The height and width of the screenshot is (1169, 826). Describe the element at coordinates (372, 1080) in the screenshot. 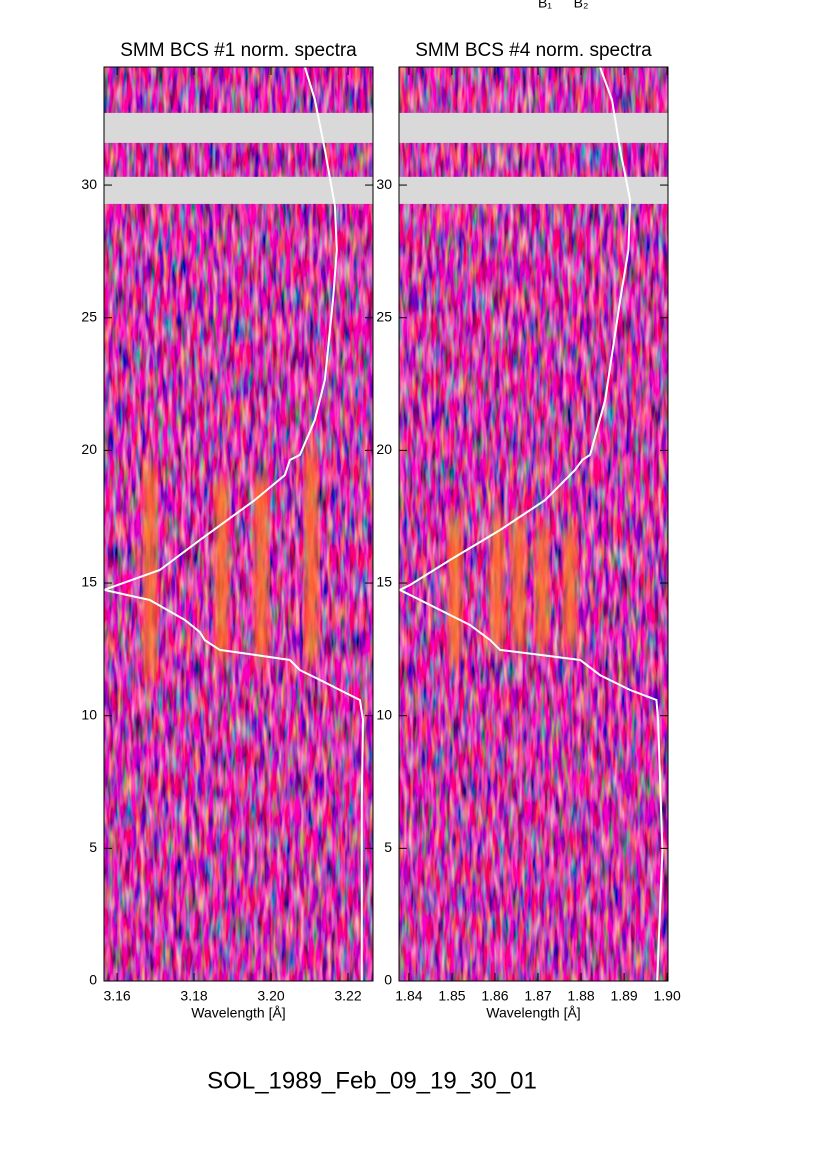

I see `figure-title: SOL_1989_Feb_09_19_30_01` at that location.